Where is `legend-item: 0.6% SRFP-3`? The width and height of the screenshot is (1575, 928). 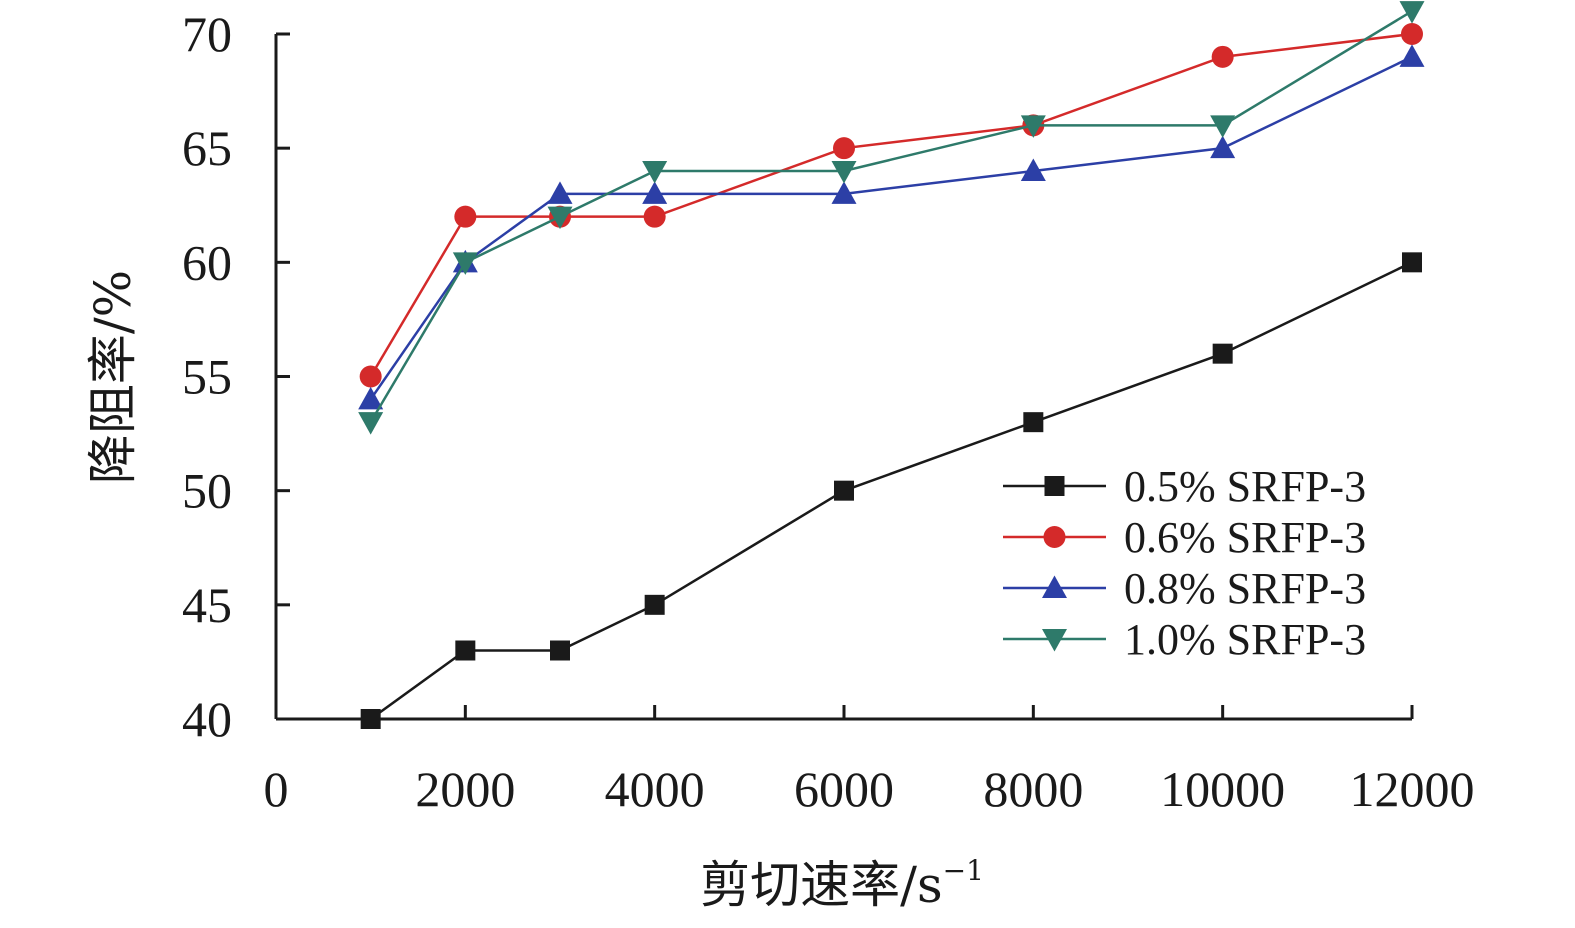 legend-item: 0.6% SRFP-3 is located at coordinates (1184, 537).